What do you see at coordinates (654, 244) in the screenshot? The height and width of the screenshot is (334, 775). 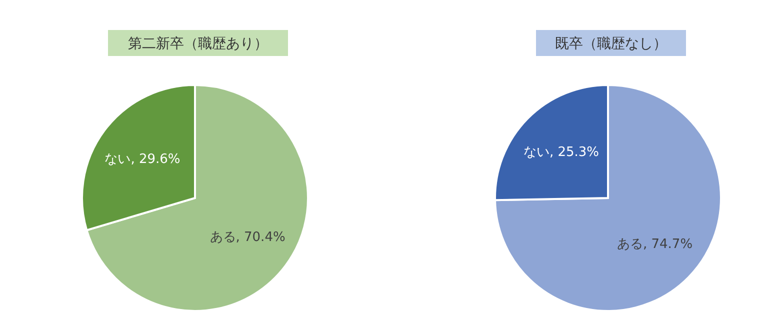 I see `slice-label: ある, 74.7%` at bounding box center [654, 244].